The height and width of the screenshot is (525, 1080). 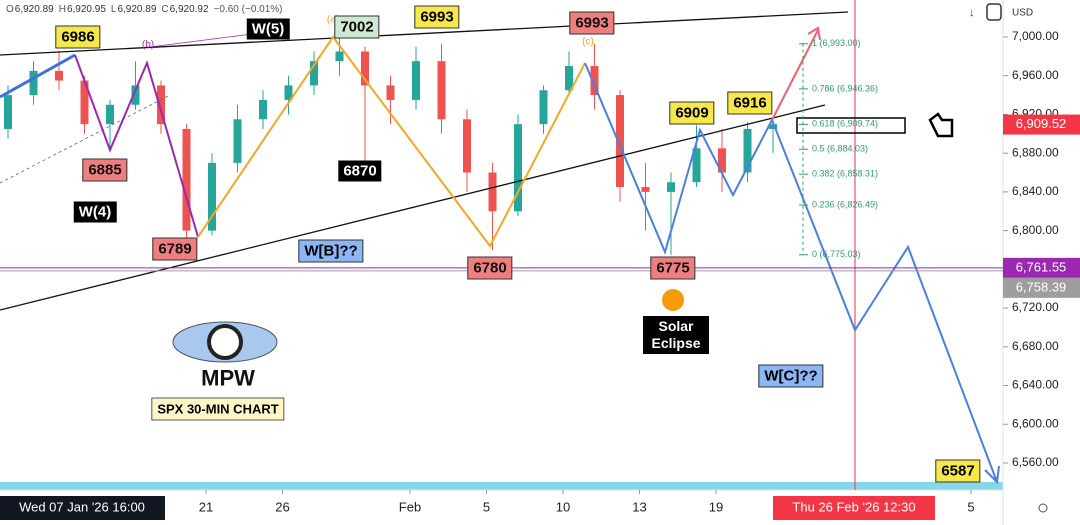 I want to click on fib-label: 0.382 (6,858.31), so click(x=845, y=174).